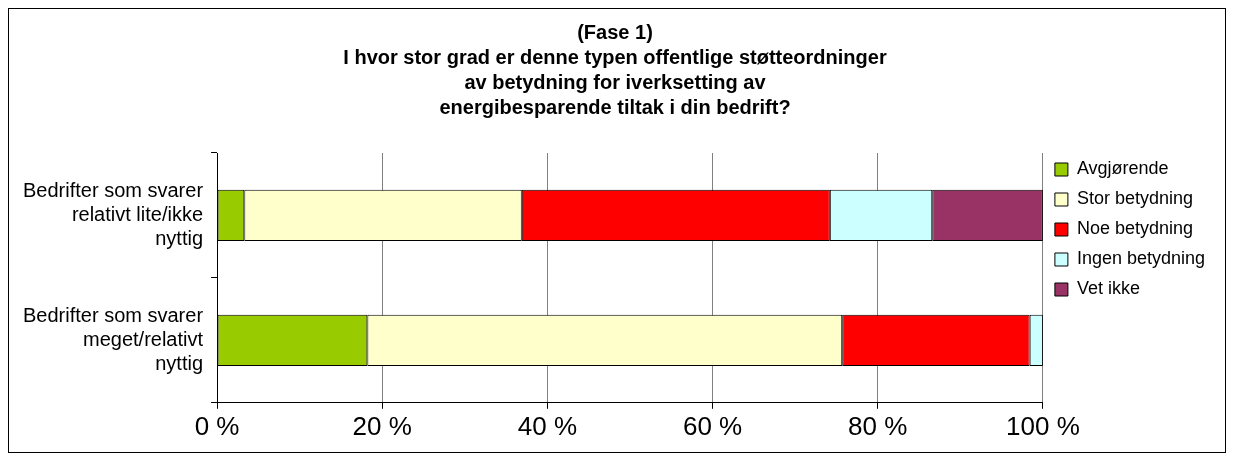 The image size is (1234, 461). What do you see at coordinates (113, 338) in the screenshot?
I see `y-tick-label: Bedrifter som svarer meget/relativt nyttig` at bounding box center [113, 338].